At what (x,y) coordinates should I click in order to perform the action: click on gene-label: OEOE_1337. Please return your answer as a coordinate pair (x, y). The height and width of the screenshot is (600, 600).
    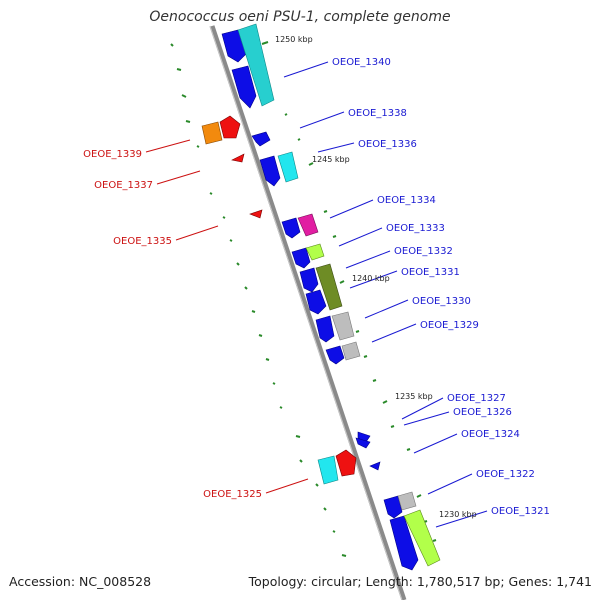
    Looking at the image, I should click on (123, 185).